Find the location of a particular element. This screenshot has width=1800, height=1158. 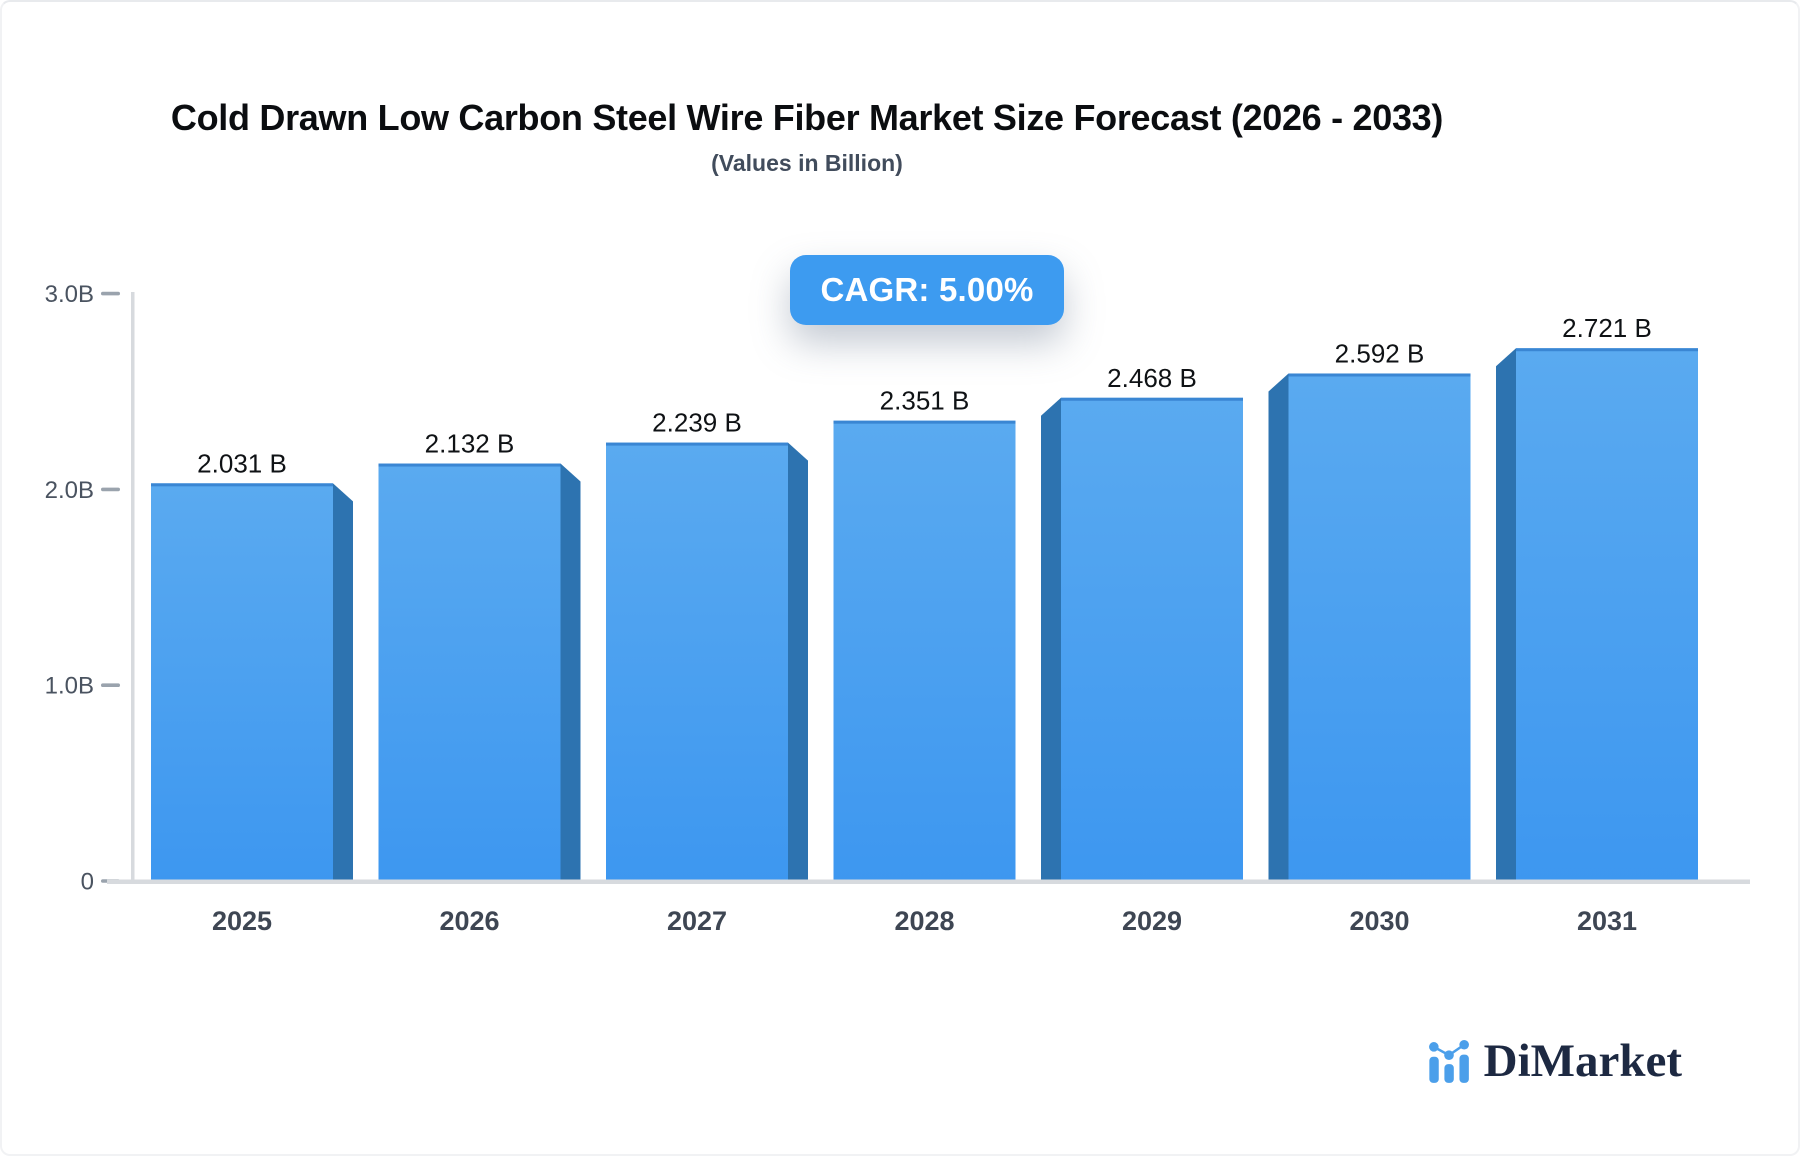

chart-subtitle: (Values in Billion) is located at coordinates (807, 163).